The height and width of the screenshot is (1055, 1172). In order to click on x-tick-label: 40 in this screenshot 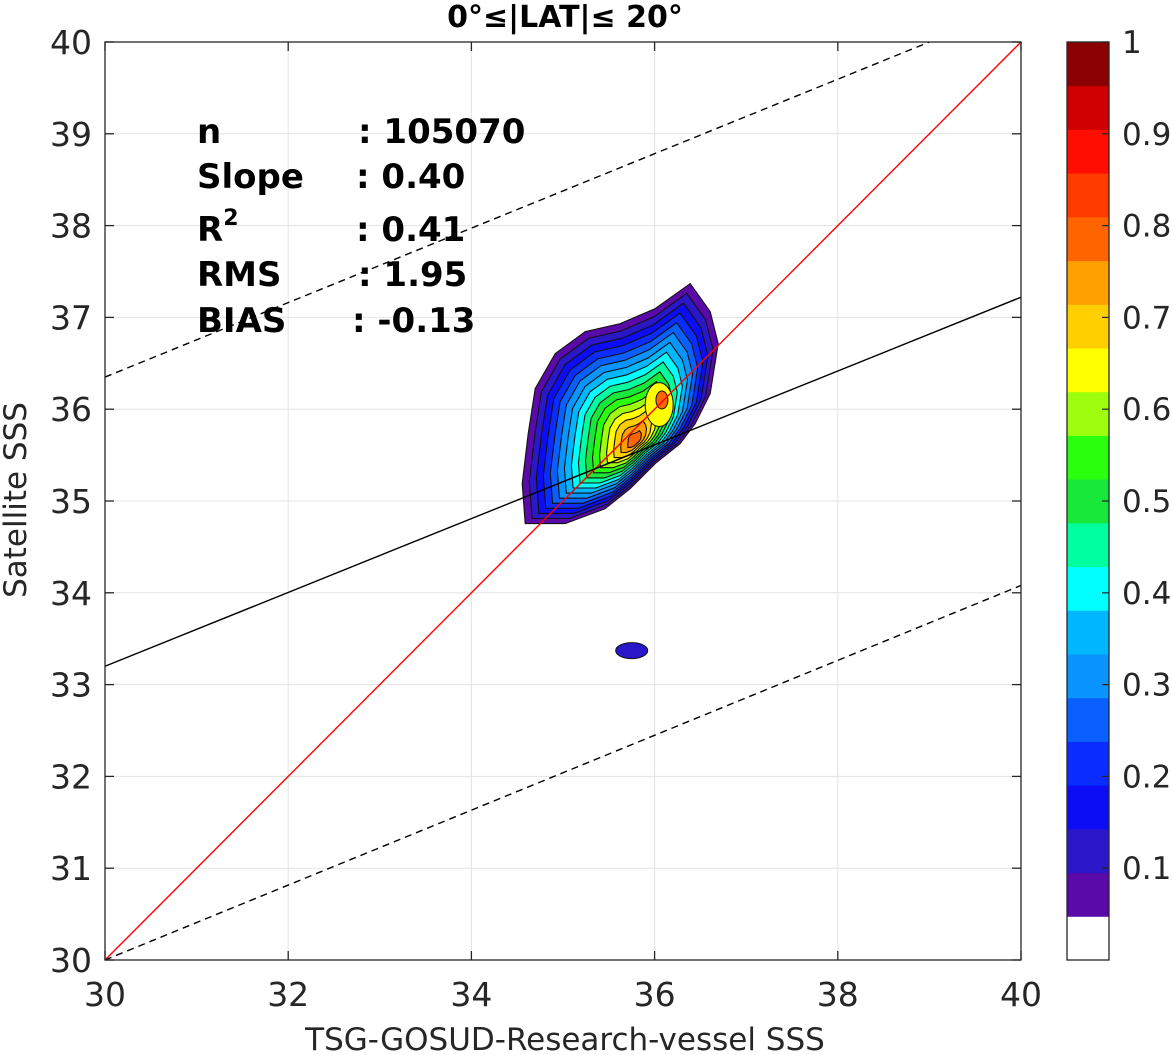, I will do `click(1021, 994)`.